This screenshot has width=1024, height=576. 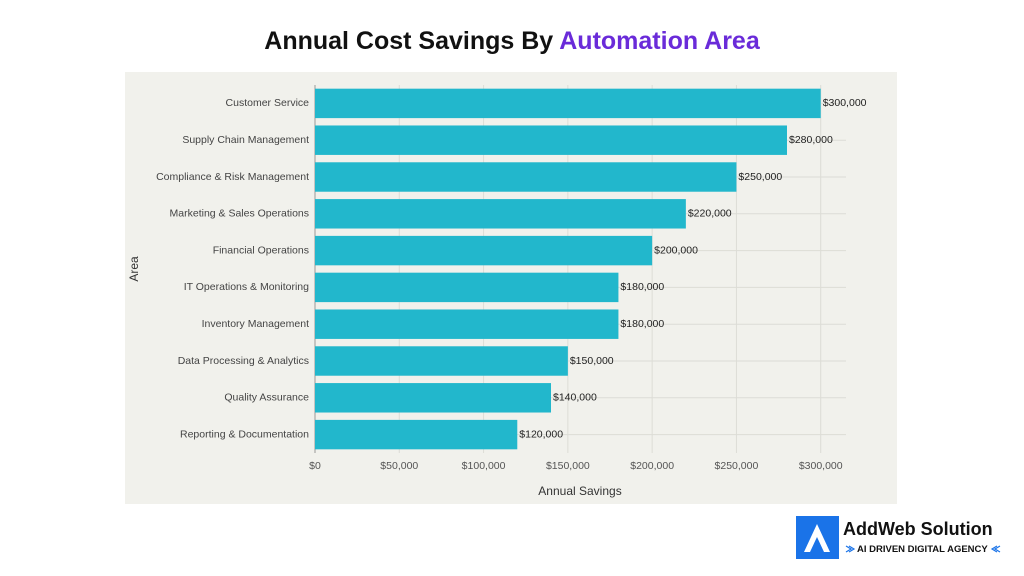 I want to click on y-tick-label: Marketing & Sales Operations, so click(x=239, y=214).